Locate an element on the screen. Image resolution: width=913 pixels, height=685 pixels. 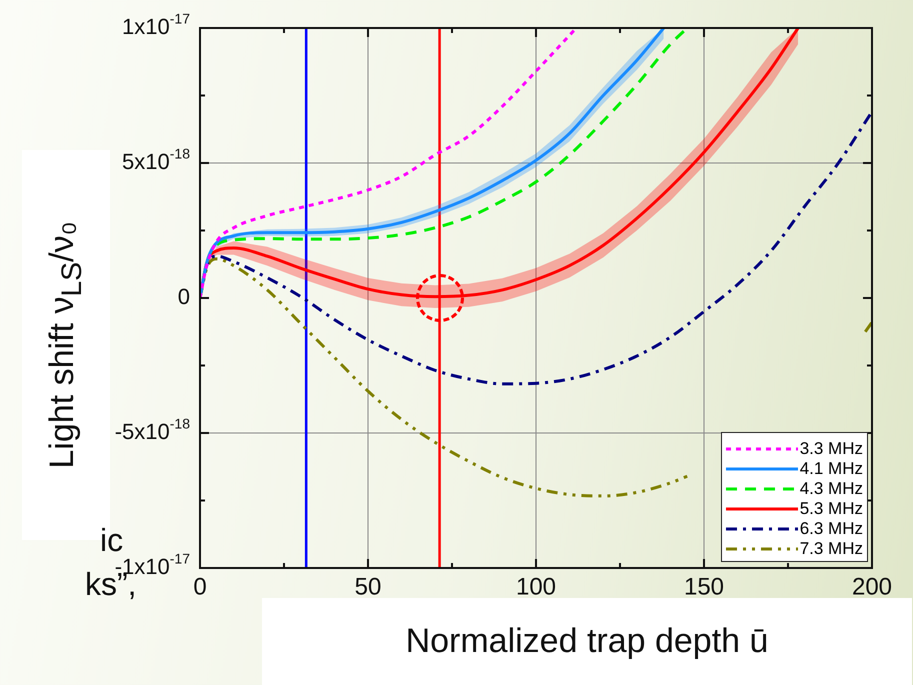
legend-label: 7.3 MHz is located at coordinates (831, 548).